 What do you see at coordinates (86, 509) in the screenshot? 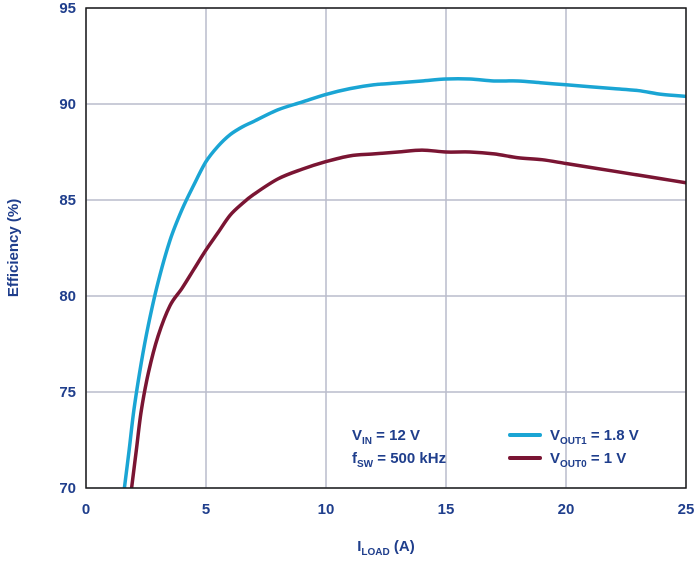
I see `x-tick-label-0: 0` at bounding box center [86, 509].